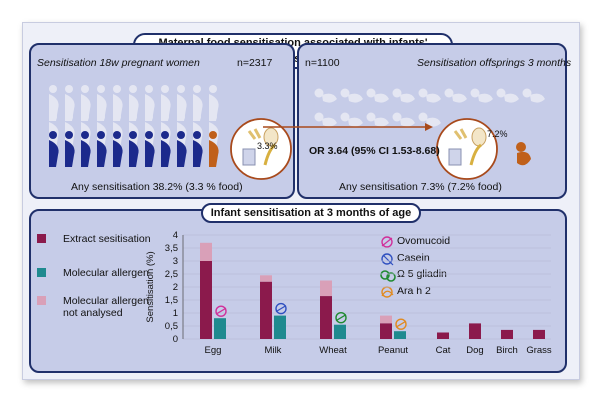 This screenshot has height=400, width=600. Describe the element at coordinates (414, 291) in the screenshot. I see `component-label-ara-h2: Ara h 2` at that location.